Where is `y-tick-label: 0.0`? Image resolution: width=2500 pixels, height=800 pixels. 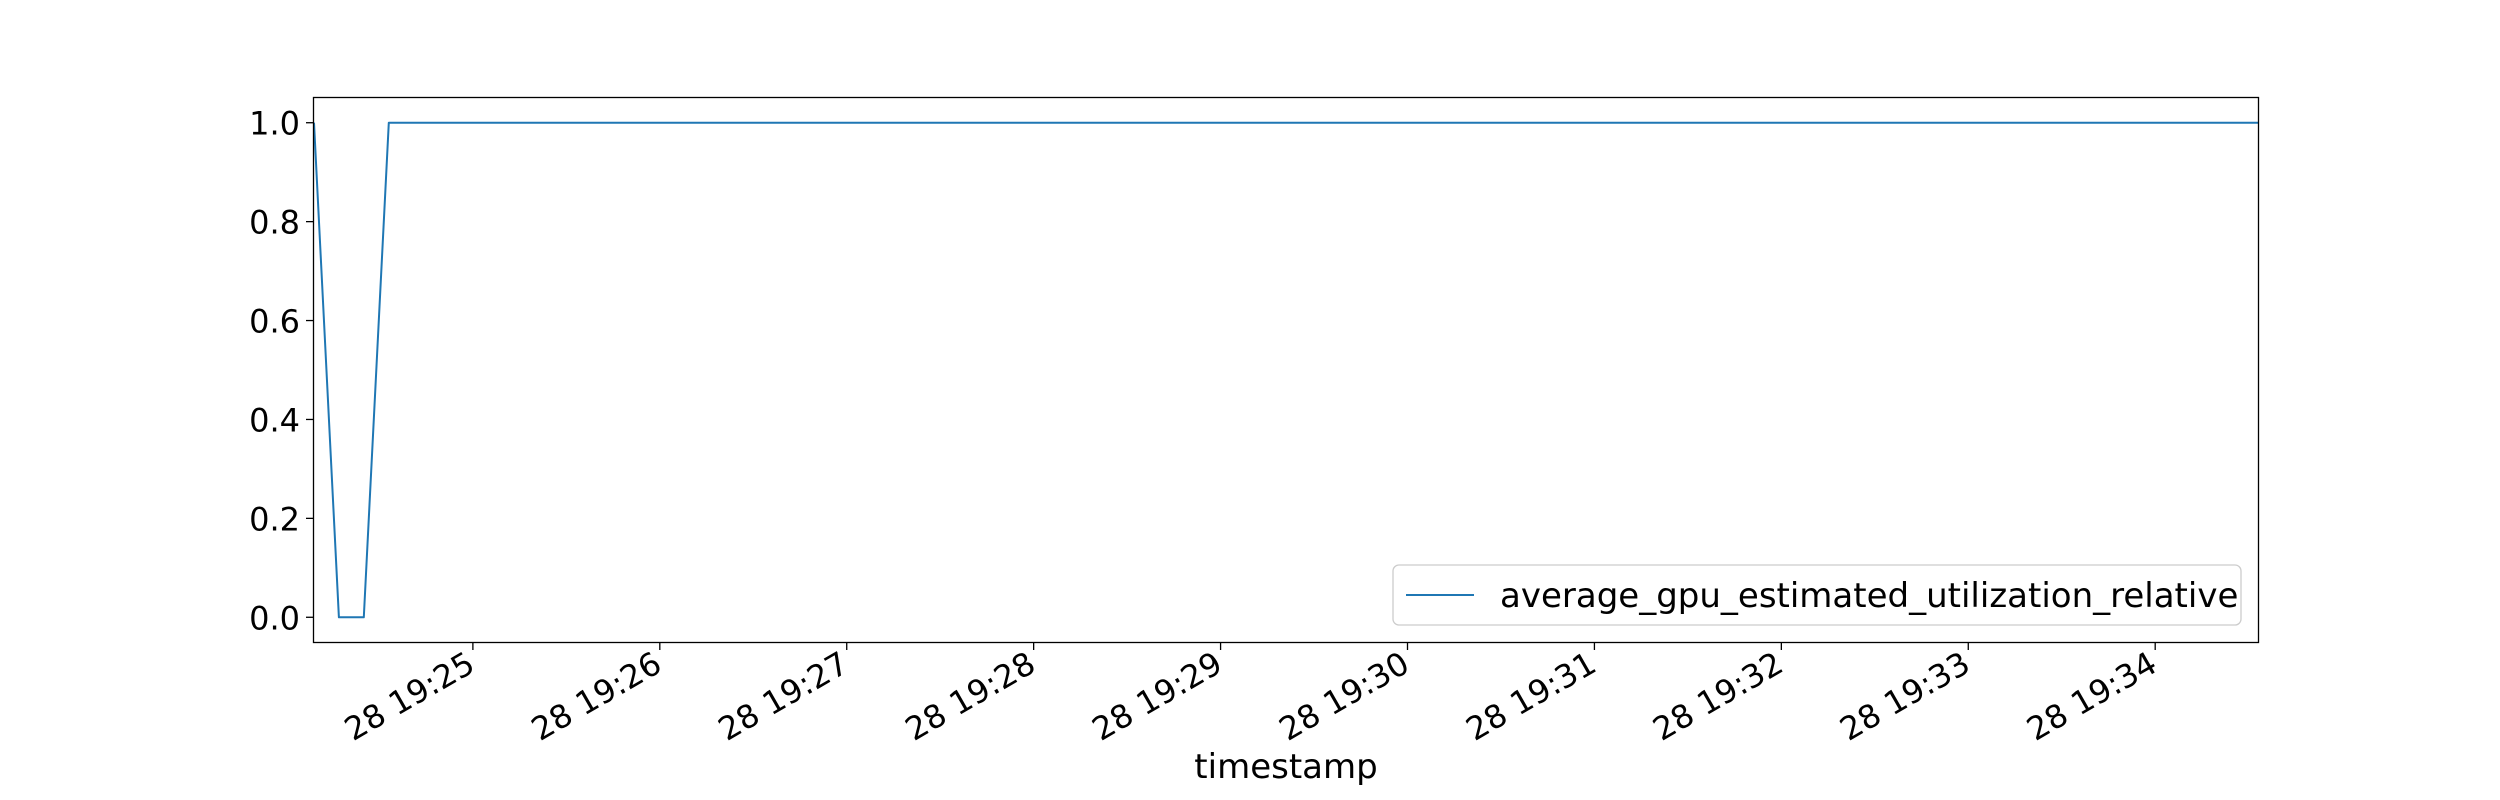 y-tick-label: 0.0 is located at coordinates (274, 618).